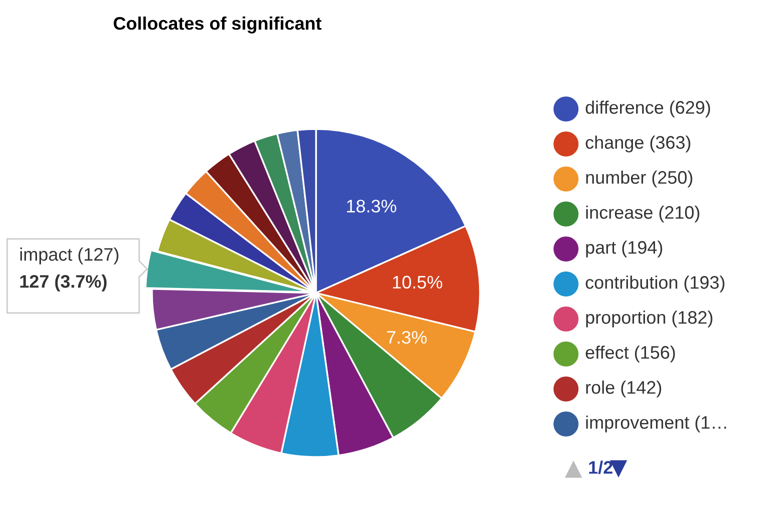 Image resolution: width=772 pixels, height=512 pixels. Describe the element at coordinates (649, 319) in the screenshot. I see `legend-label: proportion (182)` at that location.